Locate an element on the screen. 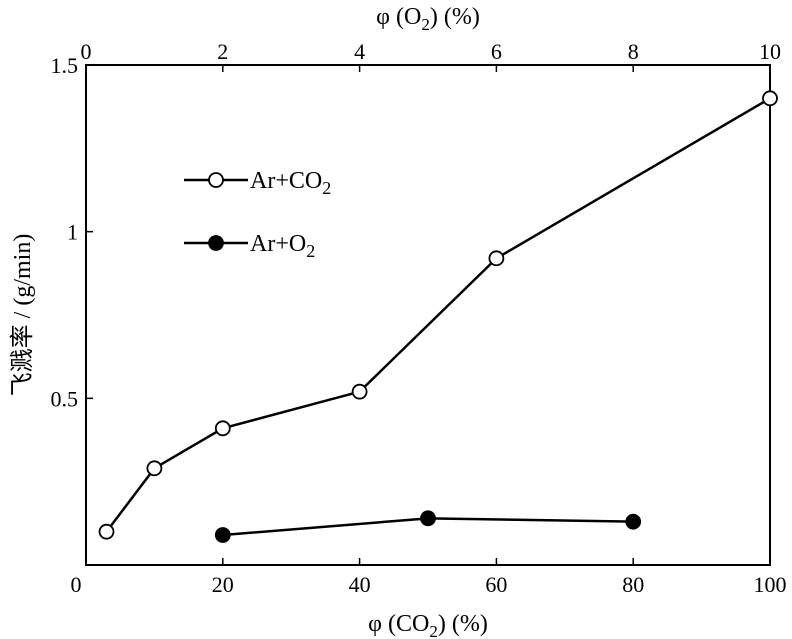  x-bottom-tick-label: 60 is located at coordinates (496, 584).